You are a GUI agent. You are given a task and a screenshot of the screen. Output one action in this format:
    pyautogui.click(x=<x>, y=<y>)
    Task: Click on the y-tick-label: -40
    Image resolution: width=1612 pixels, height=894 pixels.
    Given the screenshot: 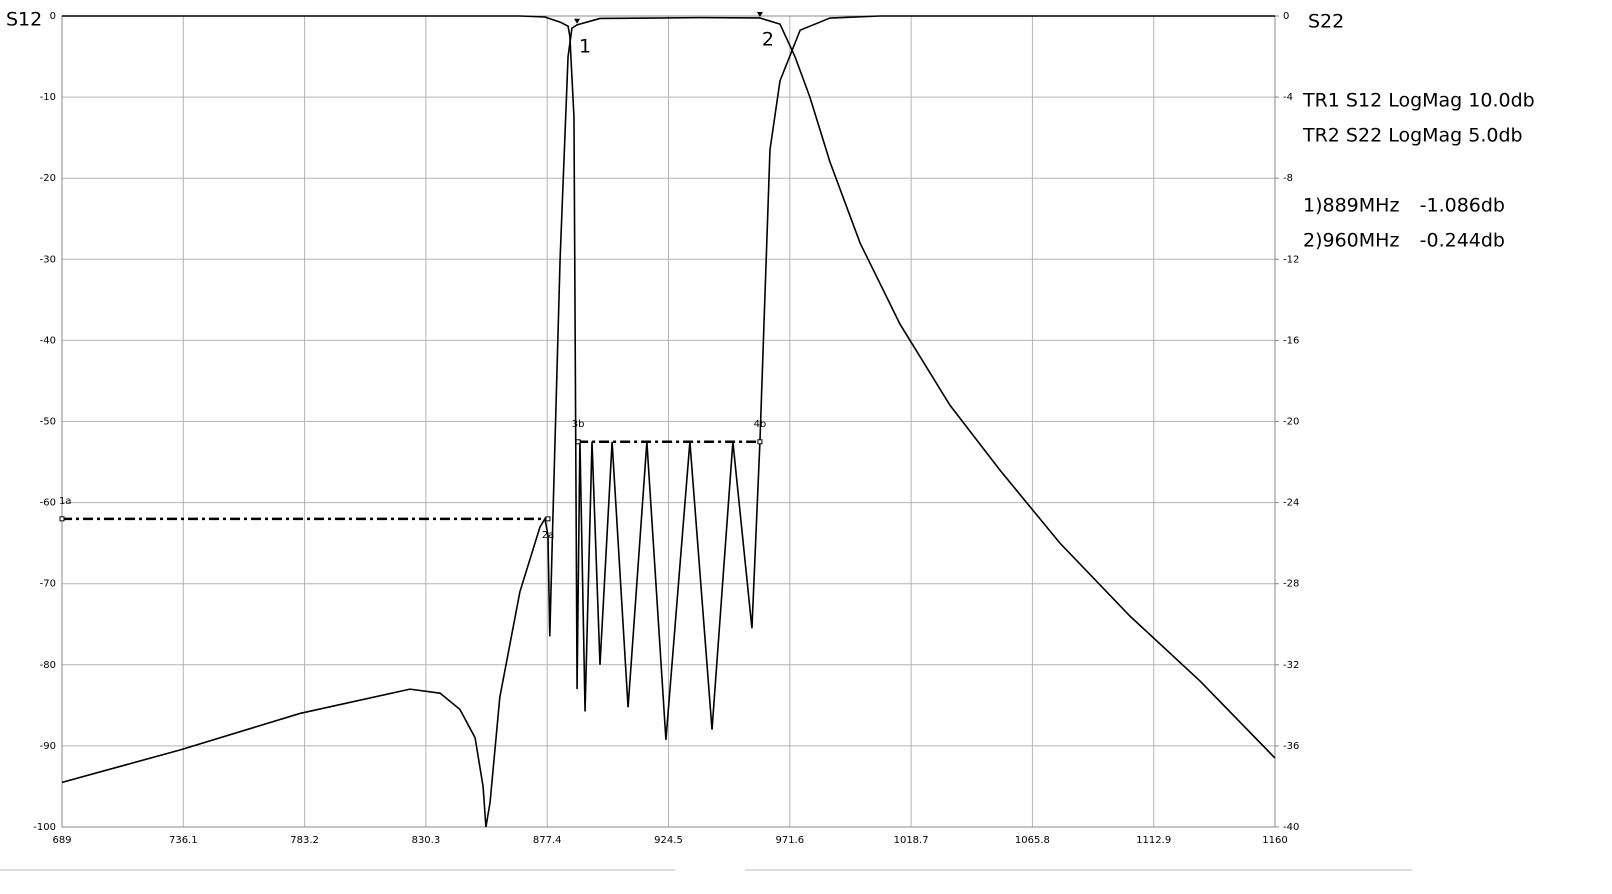 What is the action you would take?
    pyautogui.click(x=48, y=340)
    